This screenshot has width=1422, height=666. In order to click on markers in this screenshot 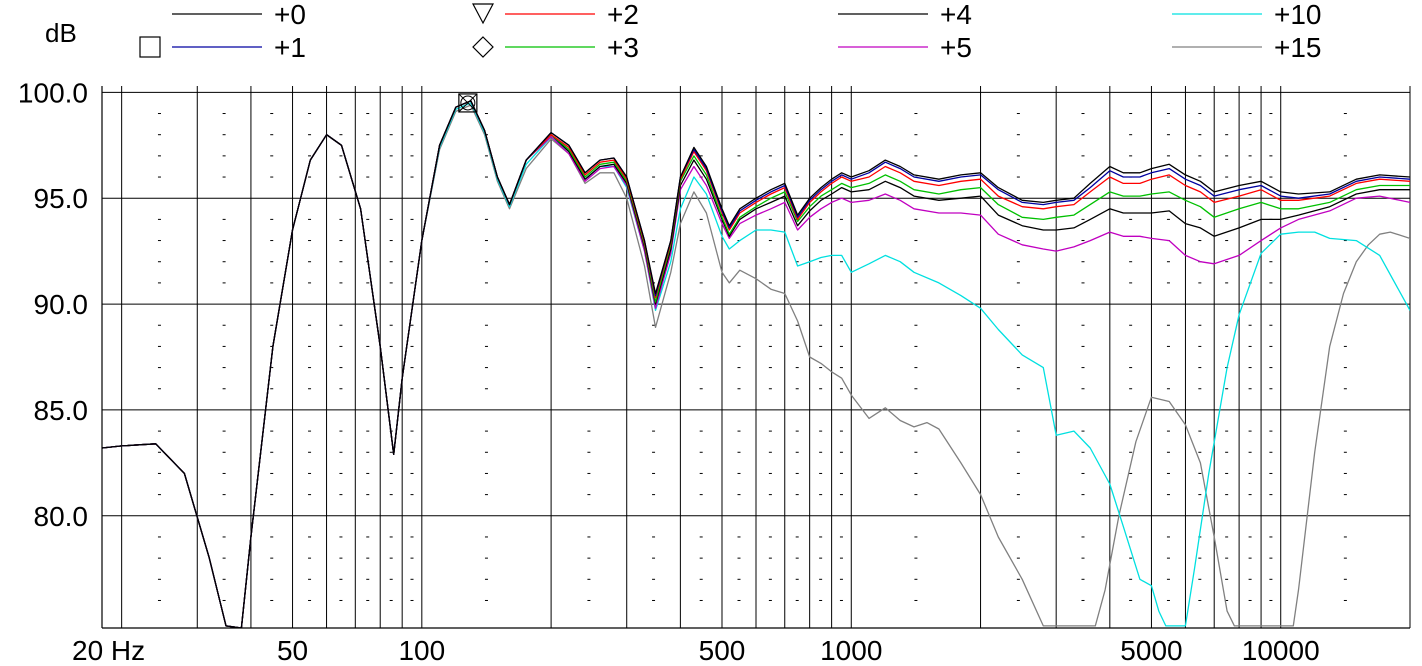, I will do `click(468, 103)`.